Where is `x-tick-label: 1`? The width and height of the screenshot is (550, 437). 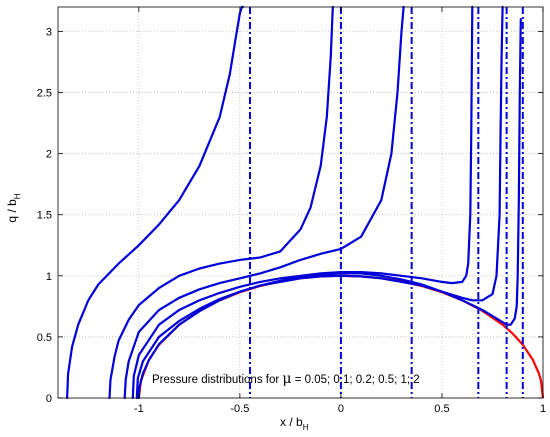 x-tick-label: 1 is located at coordinates (543, 409).